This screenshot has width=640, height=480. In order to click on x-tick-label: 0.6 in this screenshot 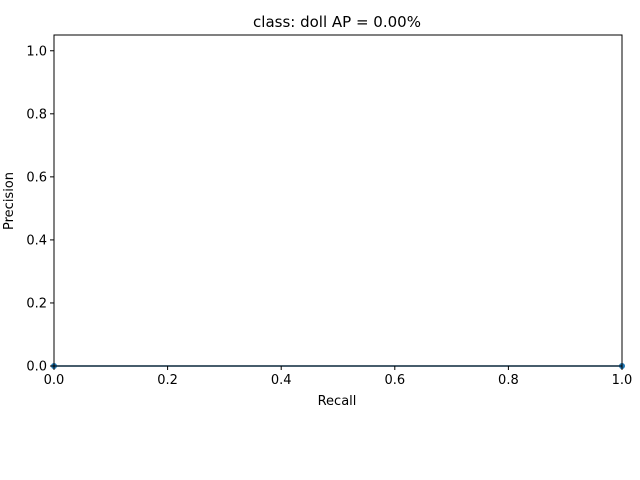, I will do `click(394, 380)`.